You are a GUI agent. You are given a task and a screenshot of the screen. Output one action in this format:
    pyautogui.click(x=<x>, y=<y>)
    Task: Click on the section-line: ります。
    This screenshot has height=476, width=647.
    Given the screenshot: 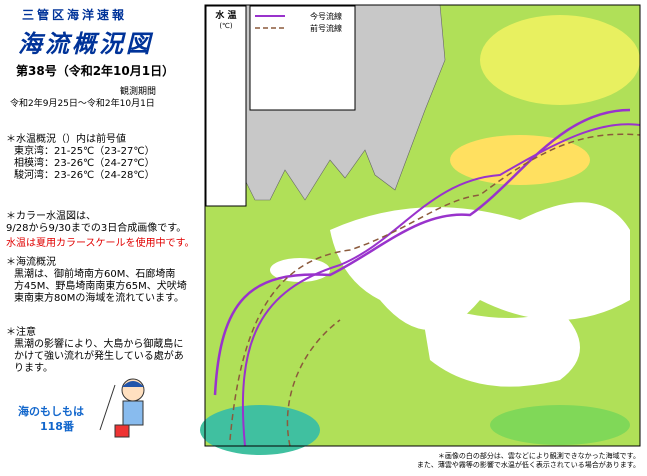 What is the action you would take?
    pyautogui.click(x=33, y=368)
    